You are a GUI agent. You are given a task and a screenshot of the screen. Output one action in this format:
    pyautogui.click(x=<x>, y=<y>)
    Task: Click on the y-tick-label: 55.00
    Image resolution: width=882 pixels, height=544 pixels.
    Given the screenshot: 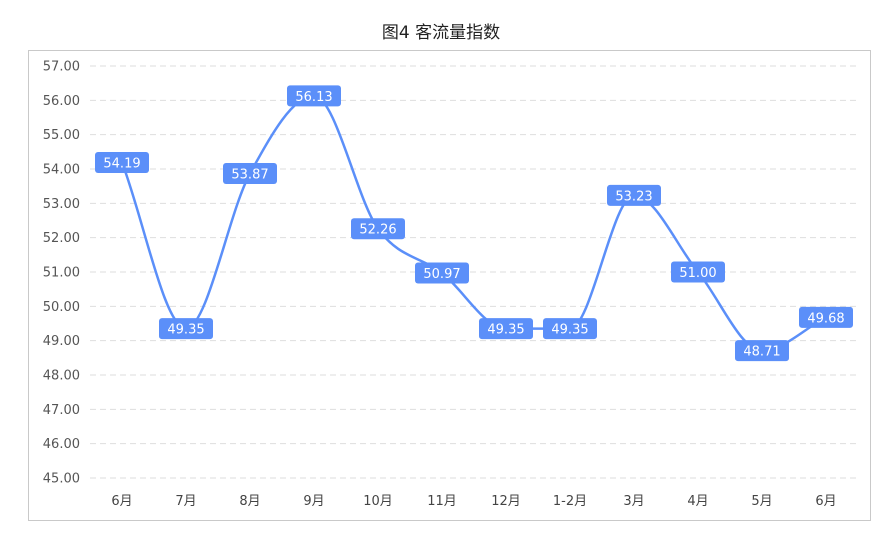 What is the action you would take?
    pyautogui.click(x=61, y=135)
    